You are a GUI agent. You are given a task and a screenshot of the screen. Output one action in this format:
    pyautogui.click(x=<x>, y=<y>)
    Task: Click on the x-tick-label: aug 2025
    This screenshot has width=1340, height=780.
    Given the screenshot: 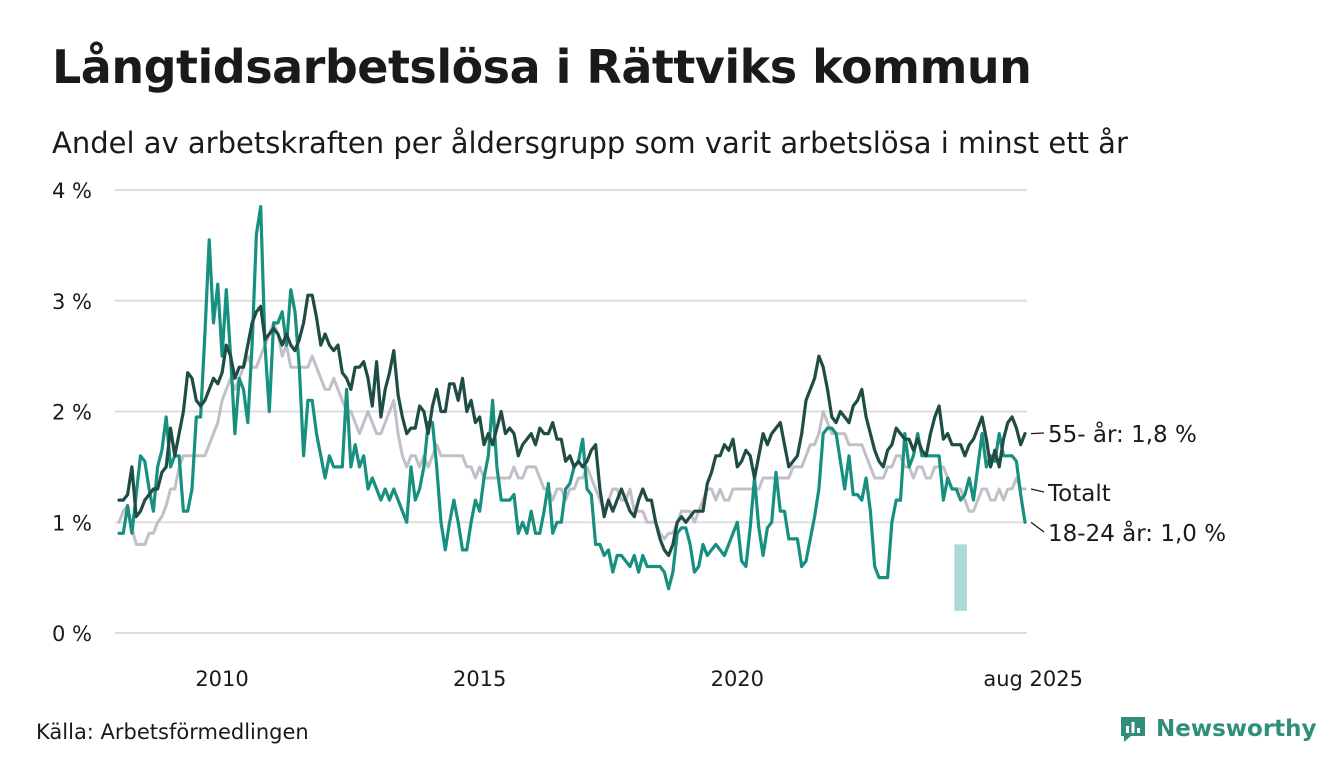 What is the action you would take?
    pyautogui.click(x=1033, y=679)
    